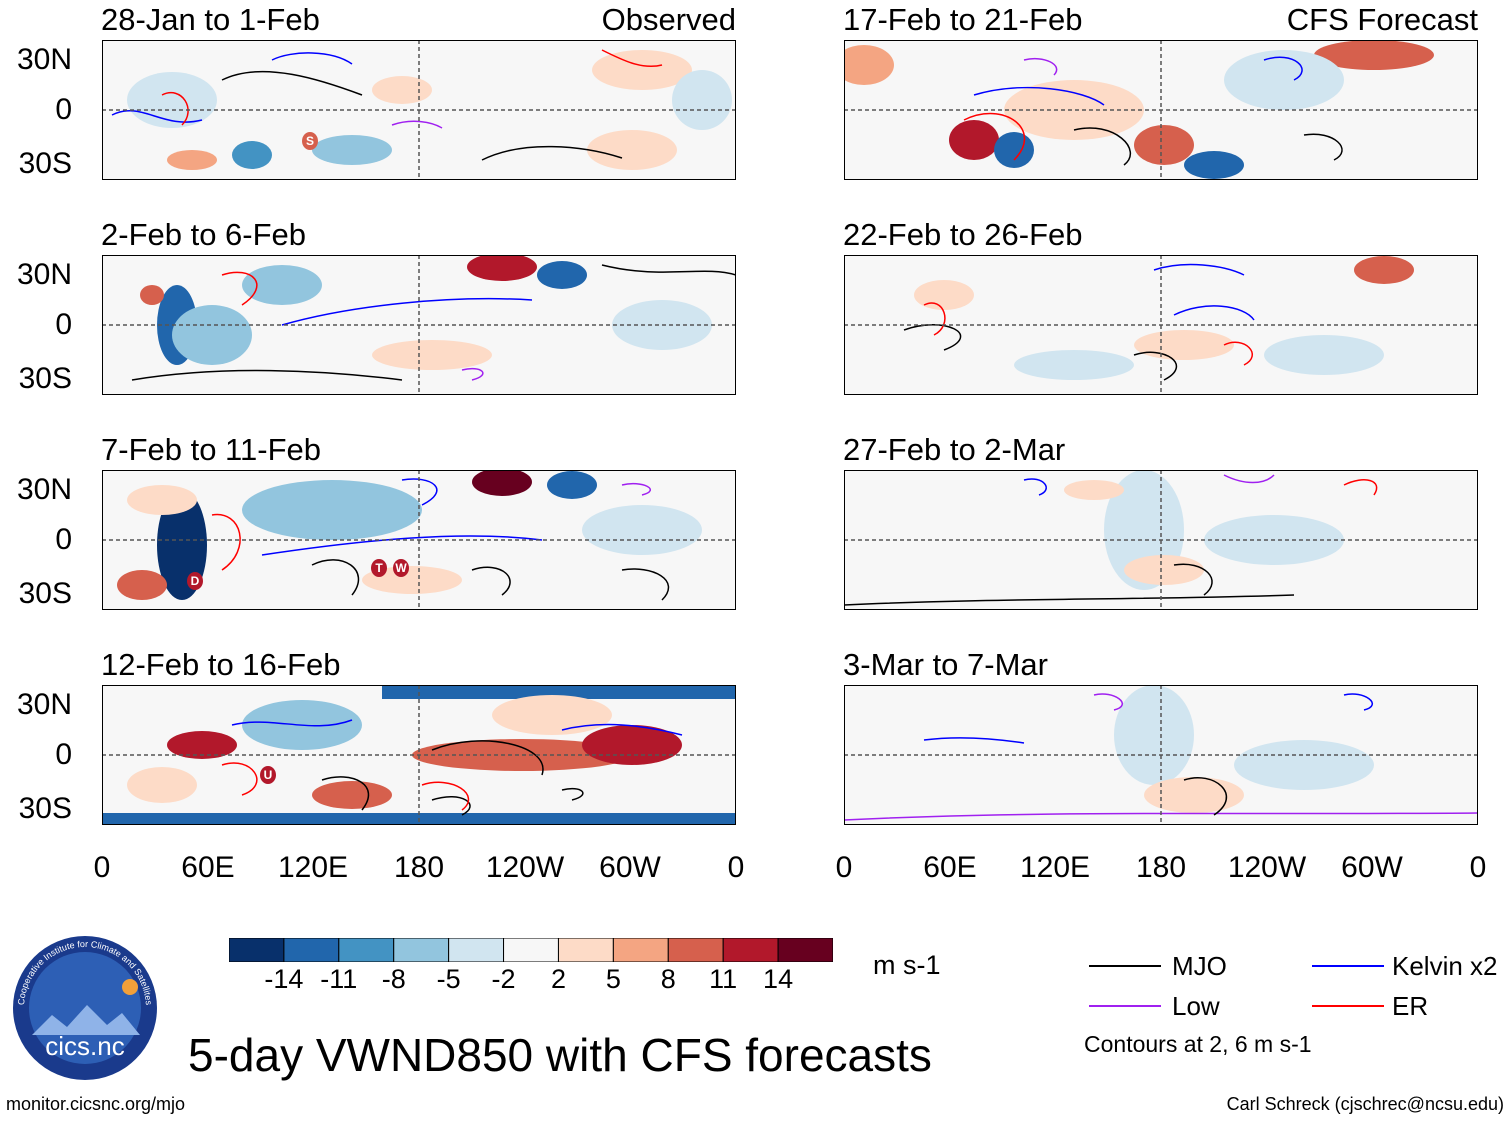  Describe the element at coordinates (1445, 966) in the screenshot. I see `legend-label-kelvin: Kelvin x2` at that location.